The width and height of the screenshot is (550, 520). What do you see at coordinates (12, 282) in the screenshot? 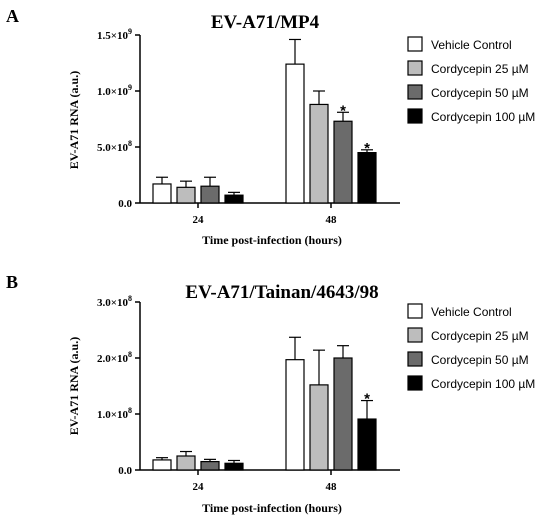
I see `panel-letter: B` at bounding box center [12, 282].